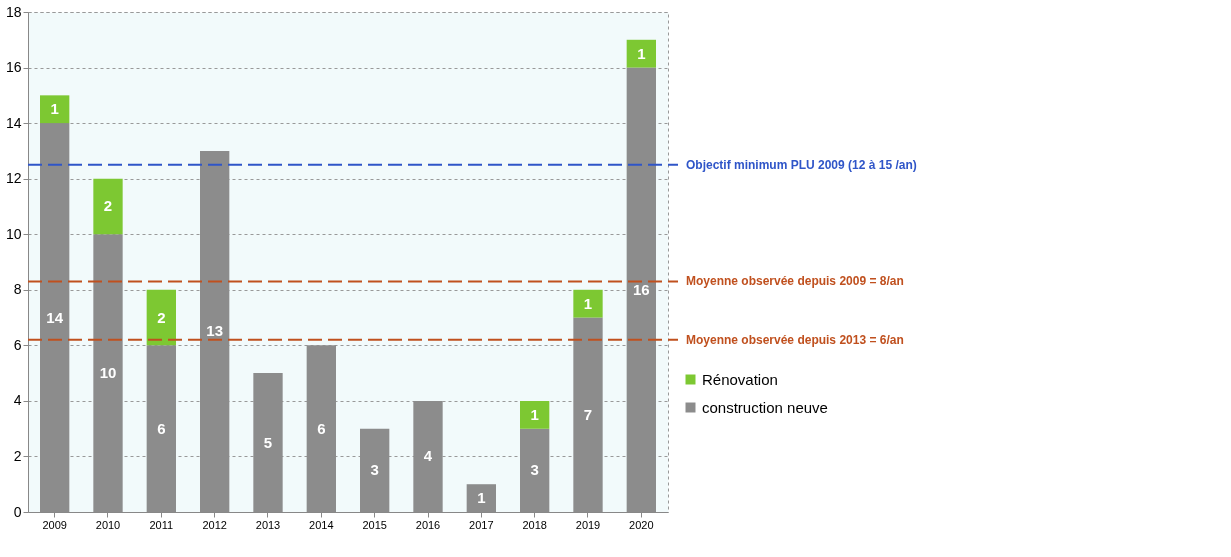 This screenshot has width=1231, height=557. What do you see at coordinates (765, 407) in the screenshot?
I see `legend-label: construction neuve` at bounding box center [765, 407].